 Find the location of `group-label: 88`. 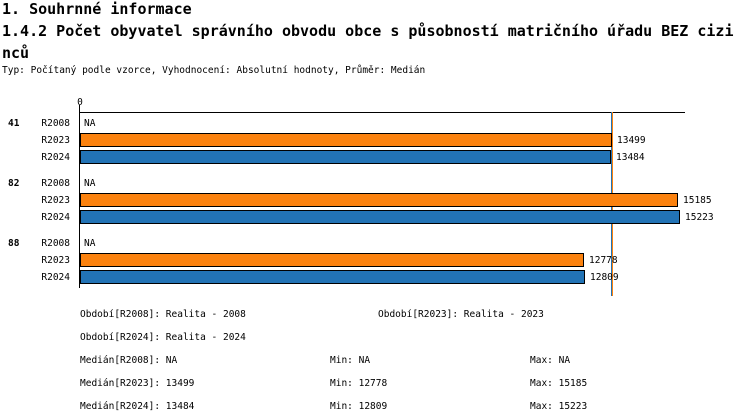

group-label: 88 is located at coordinates (14, 243).